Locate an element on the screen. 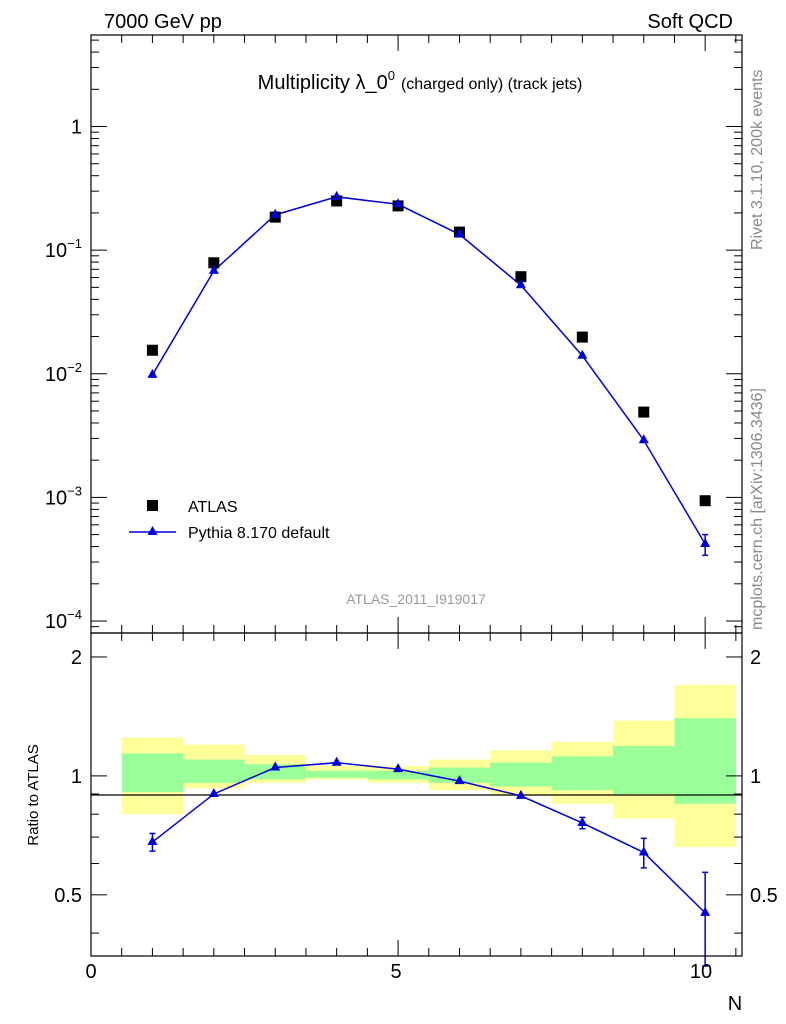 The image size is (786, 1024). main-title-sup: 0 is located at coordinates (391, 75).